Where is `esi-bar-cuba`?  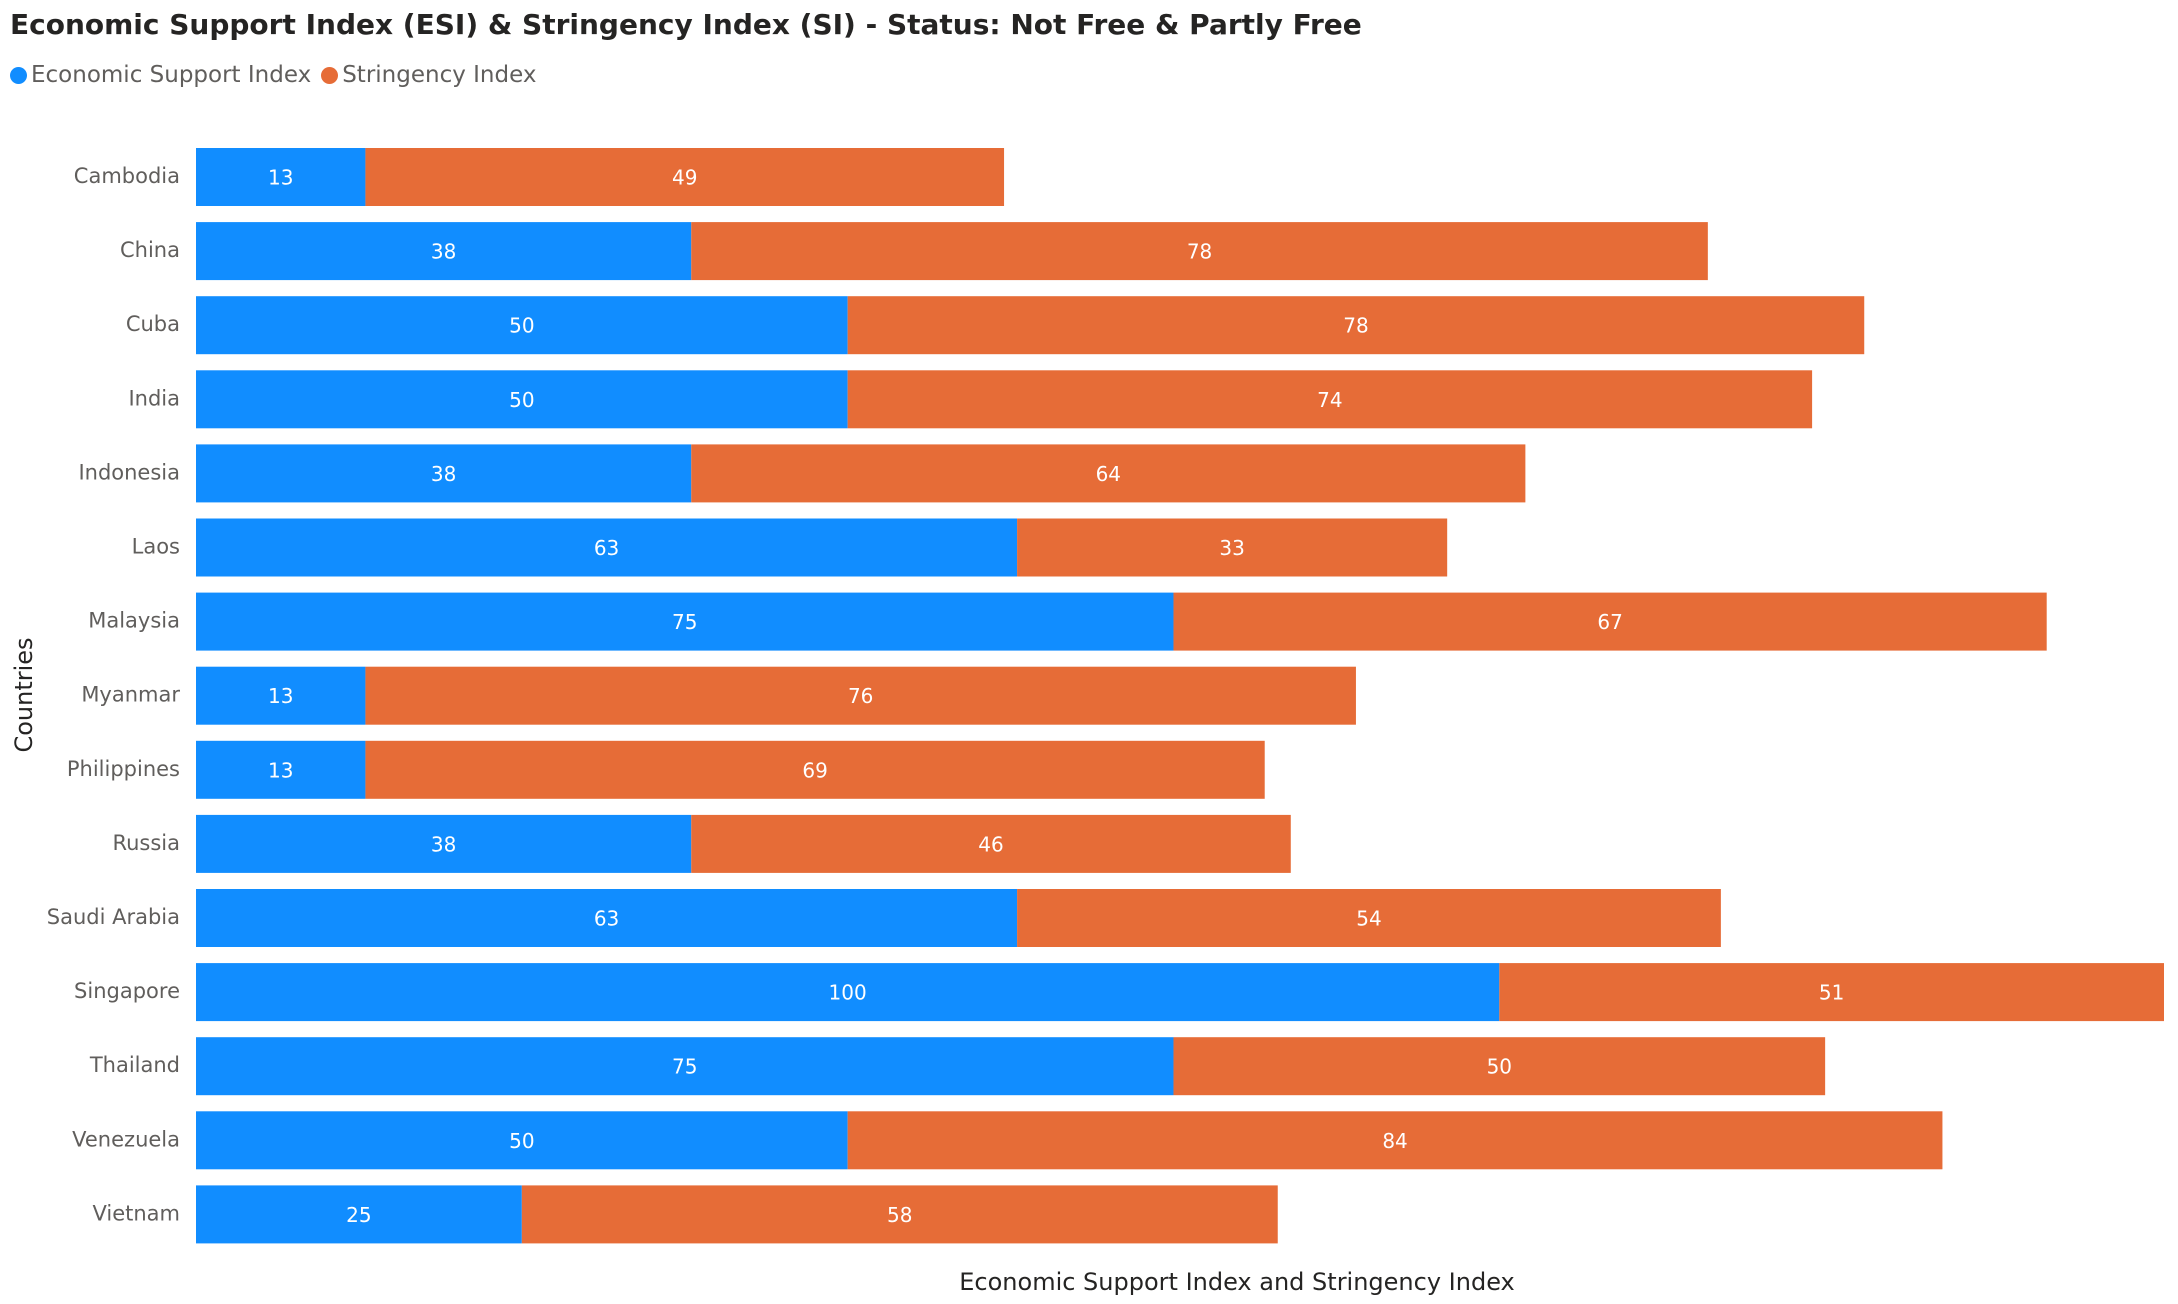 esi-bar-cuba is located at coordinates (522, 325).